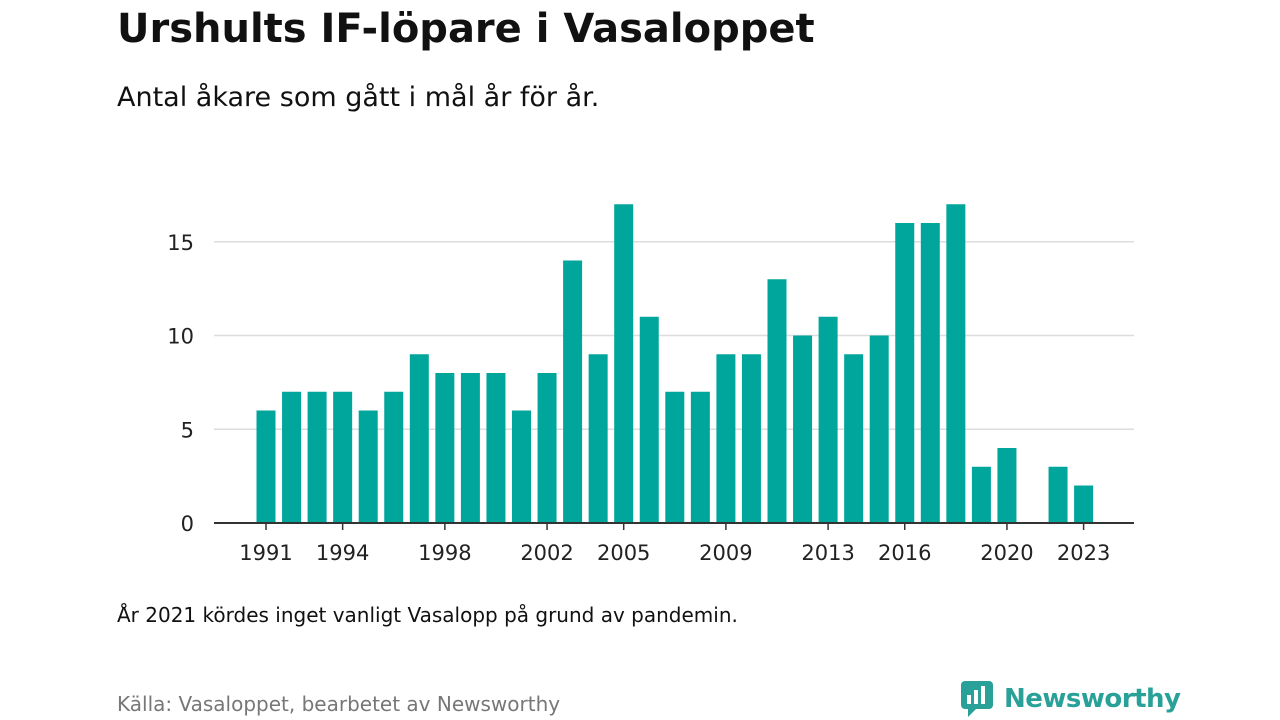 This screenshot has height=720, width=1280. Describe the element at coordinates (317, 457) in the screenshot. I see `bar-1993` at that location.